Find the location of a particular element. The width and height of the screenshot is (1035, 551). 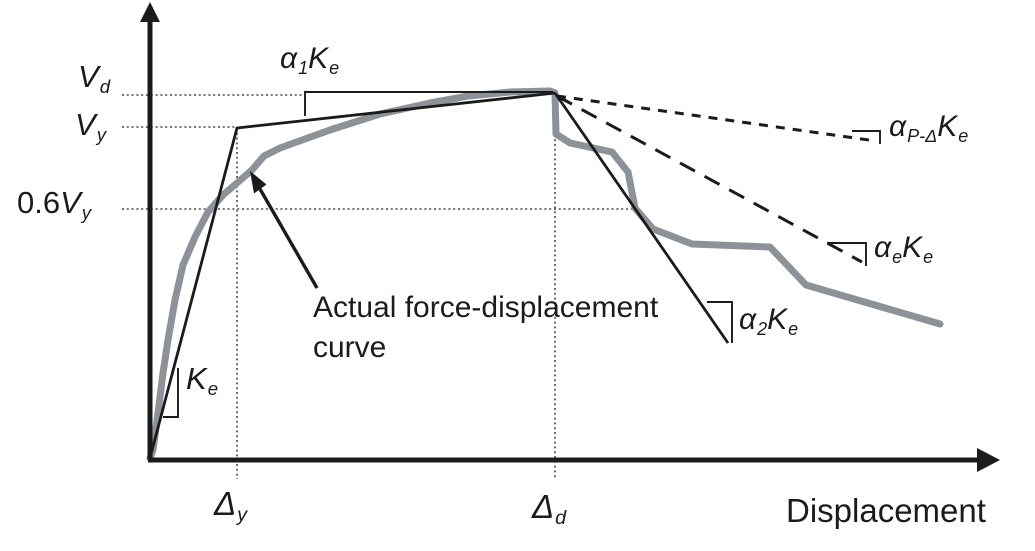

slope-label-alpha1-ke: α1Ke is located at coordinates (310, 60).